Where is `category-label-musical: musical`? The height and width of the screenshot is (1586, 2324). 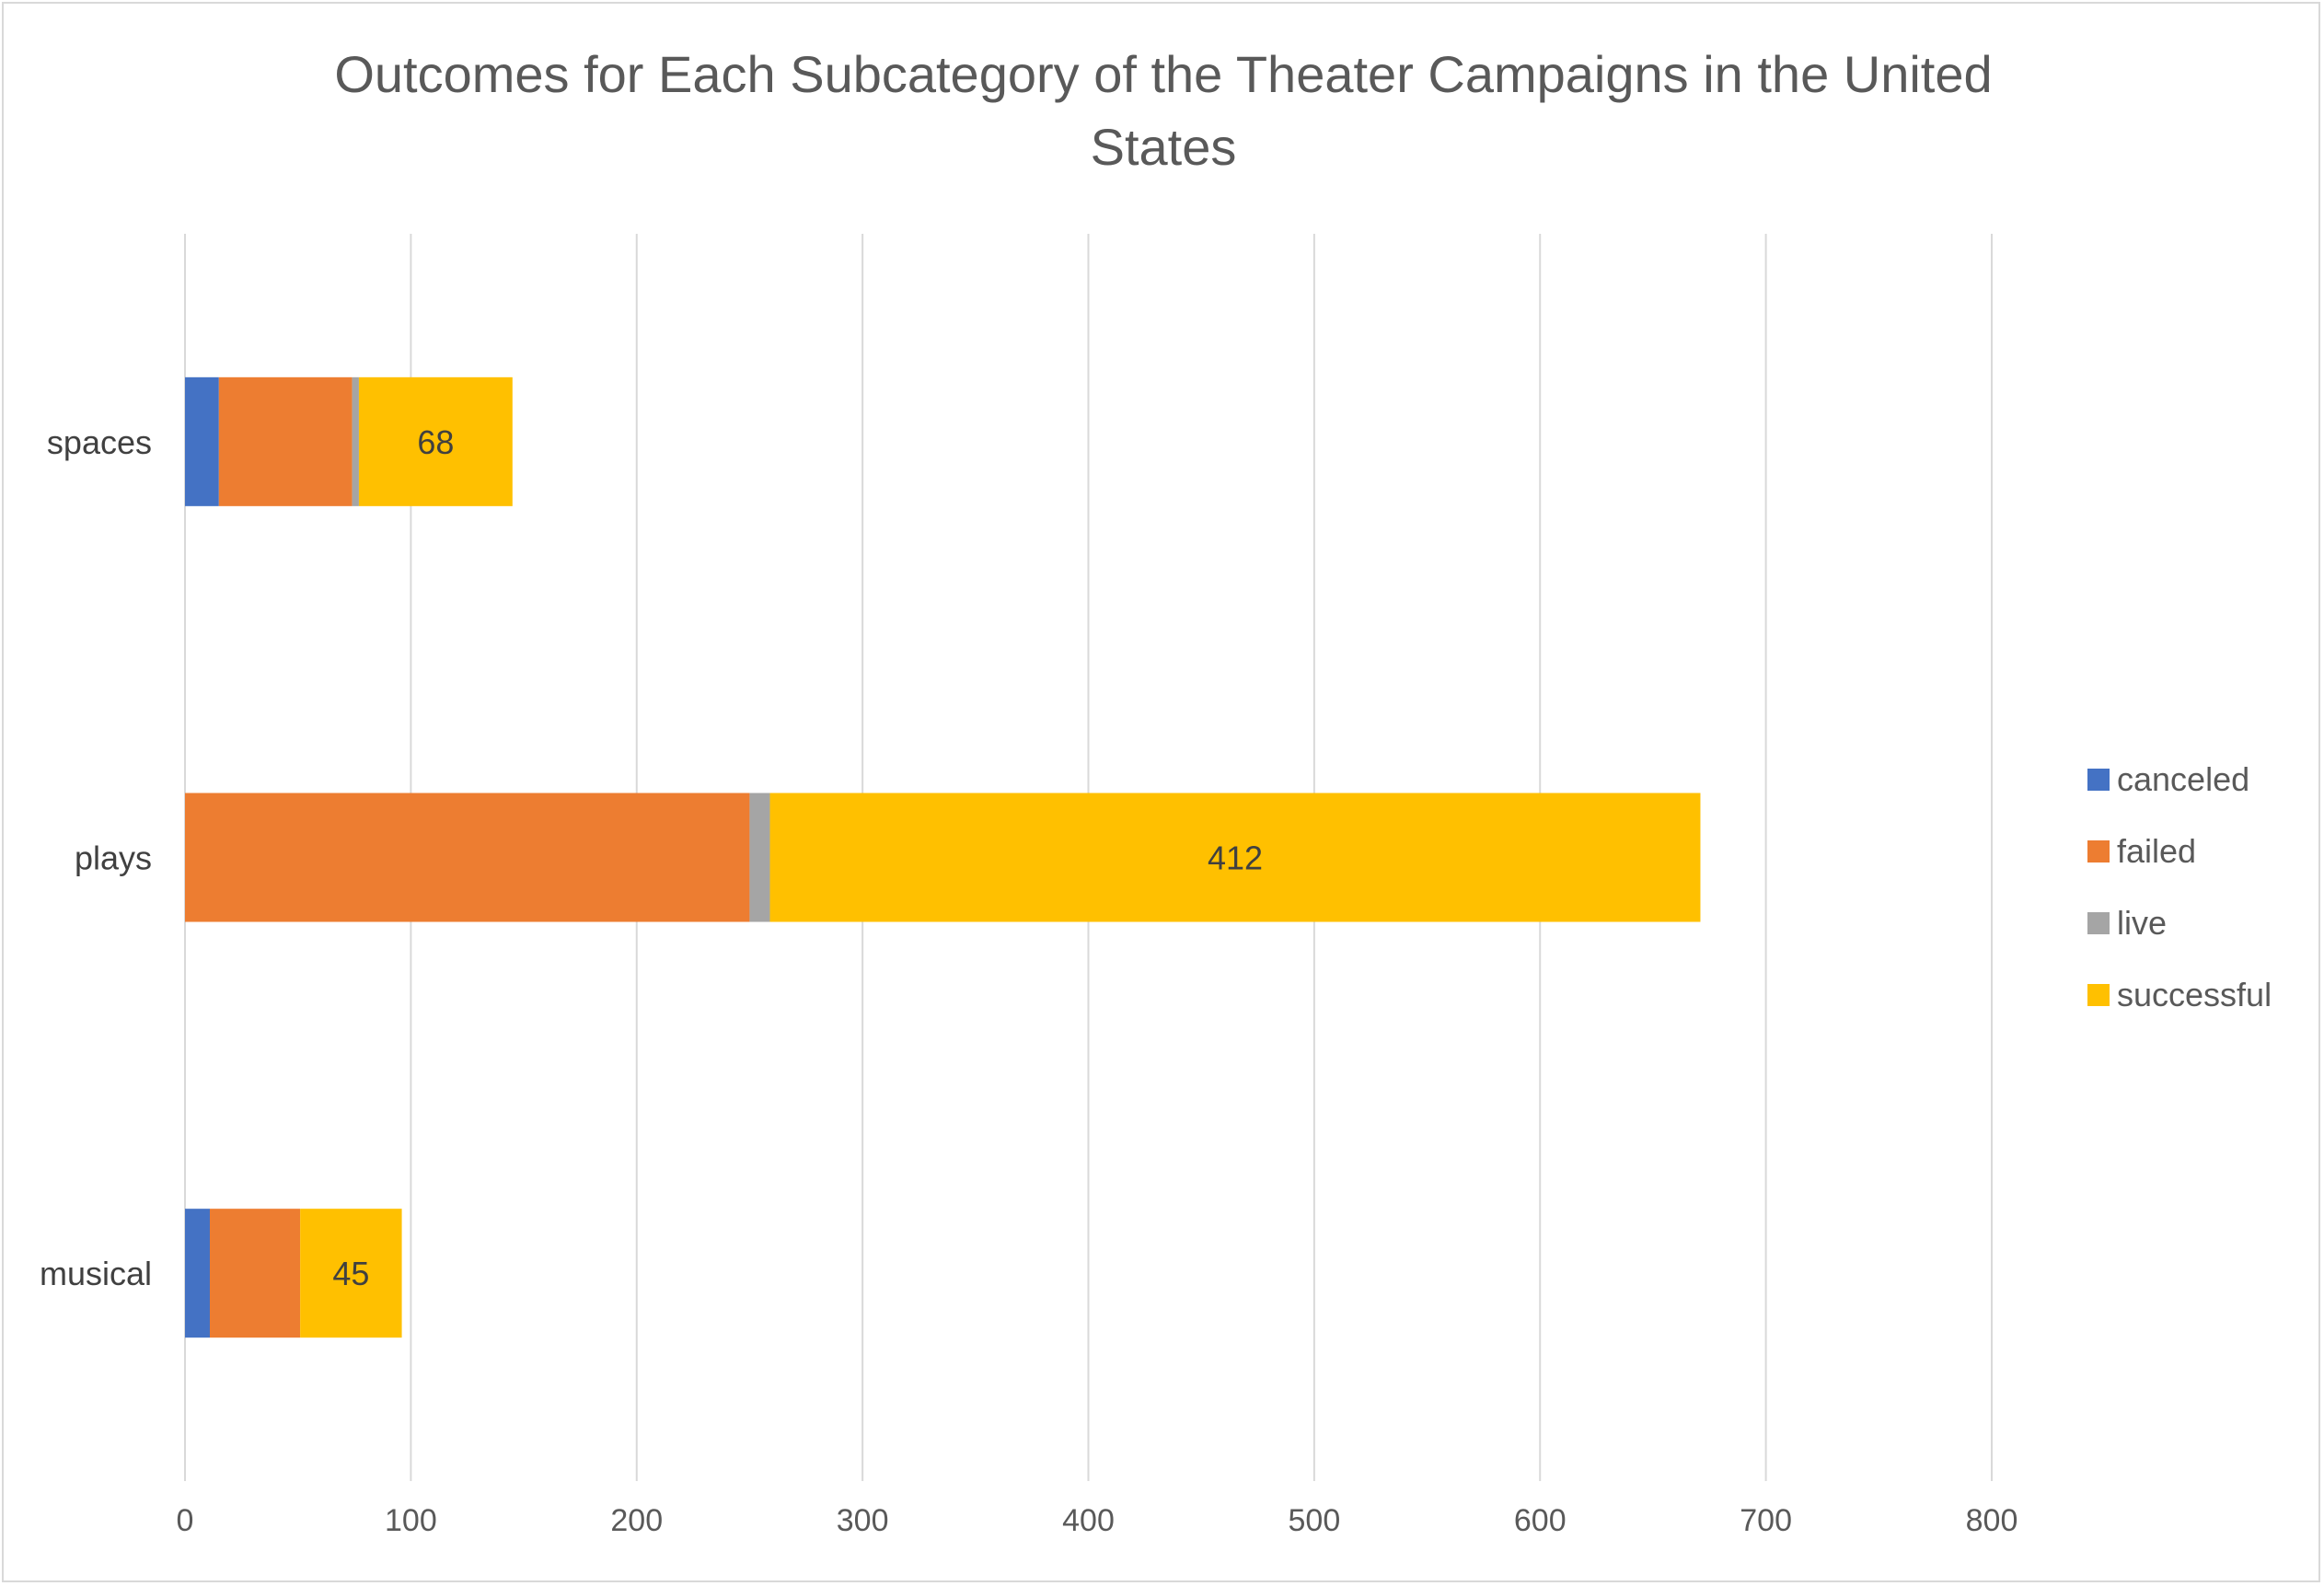
category-label-musical: musical is located at coordinates (96, 1273).